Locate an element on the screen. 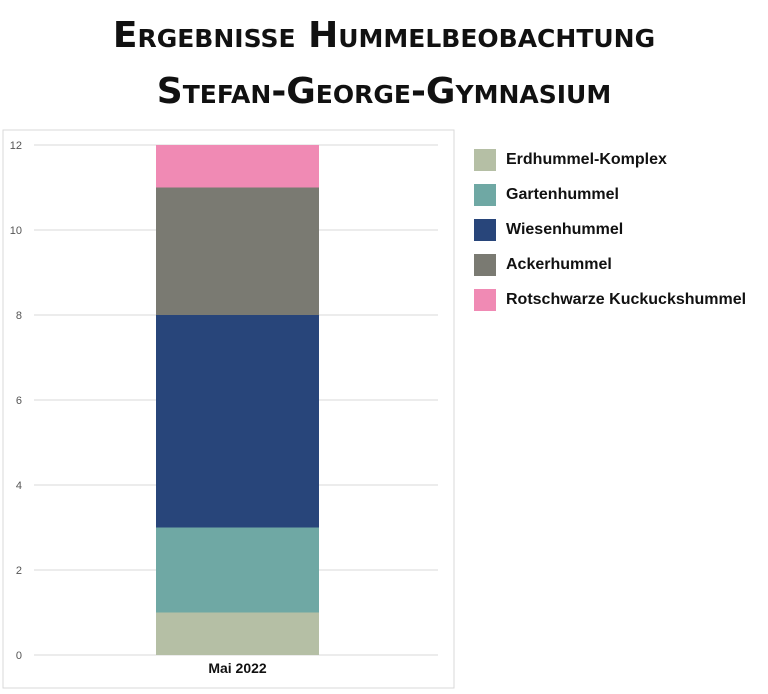 This screenshot has height=694, width=768. y-tick-label: 12 is located at coordinates (16, 146).